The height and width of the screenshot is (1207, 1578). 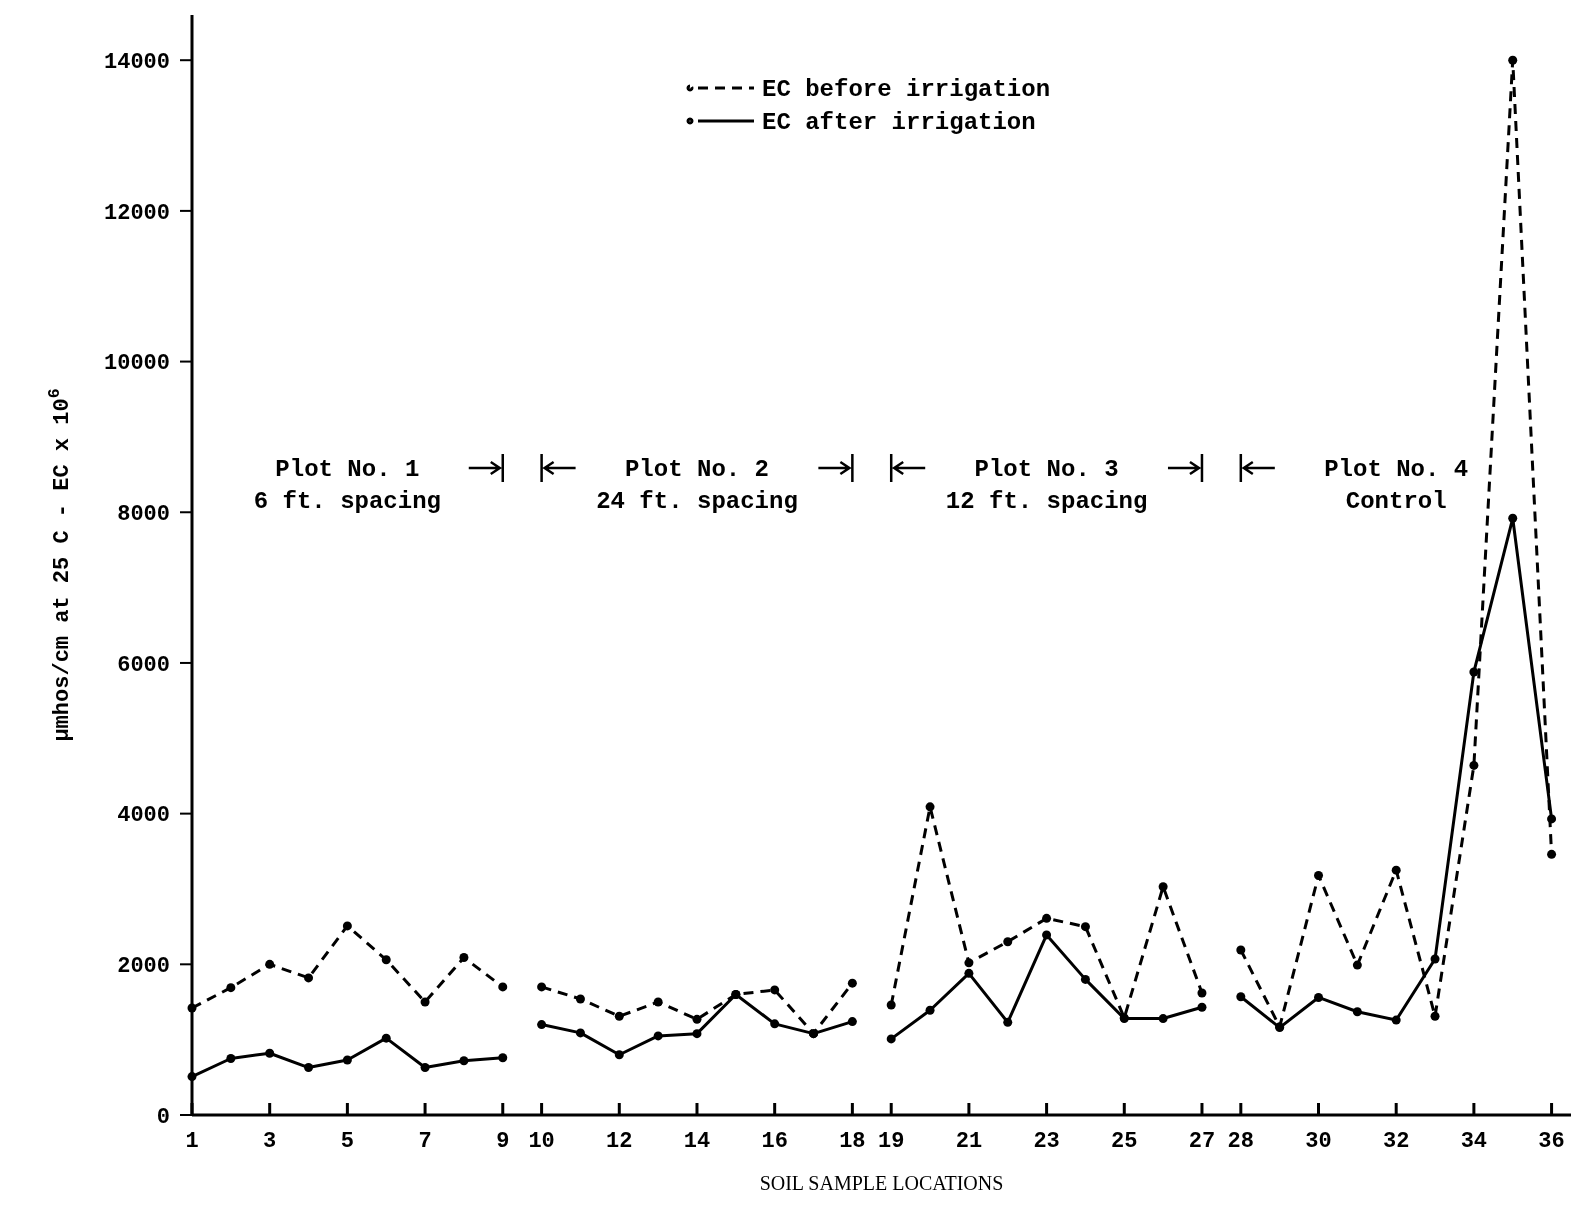 What do you see at coordinates (1241, 1141) in the screenshot?
I see `x-tick-label: 28` at bounding box center [1241, 1141].